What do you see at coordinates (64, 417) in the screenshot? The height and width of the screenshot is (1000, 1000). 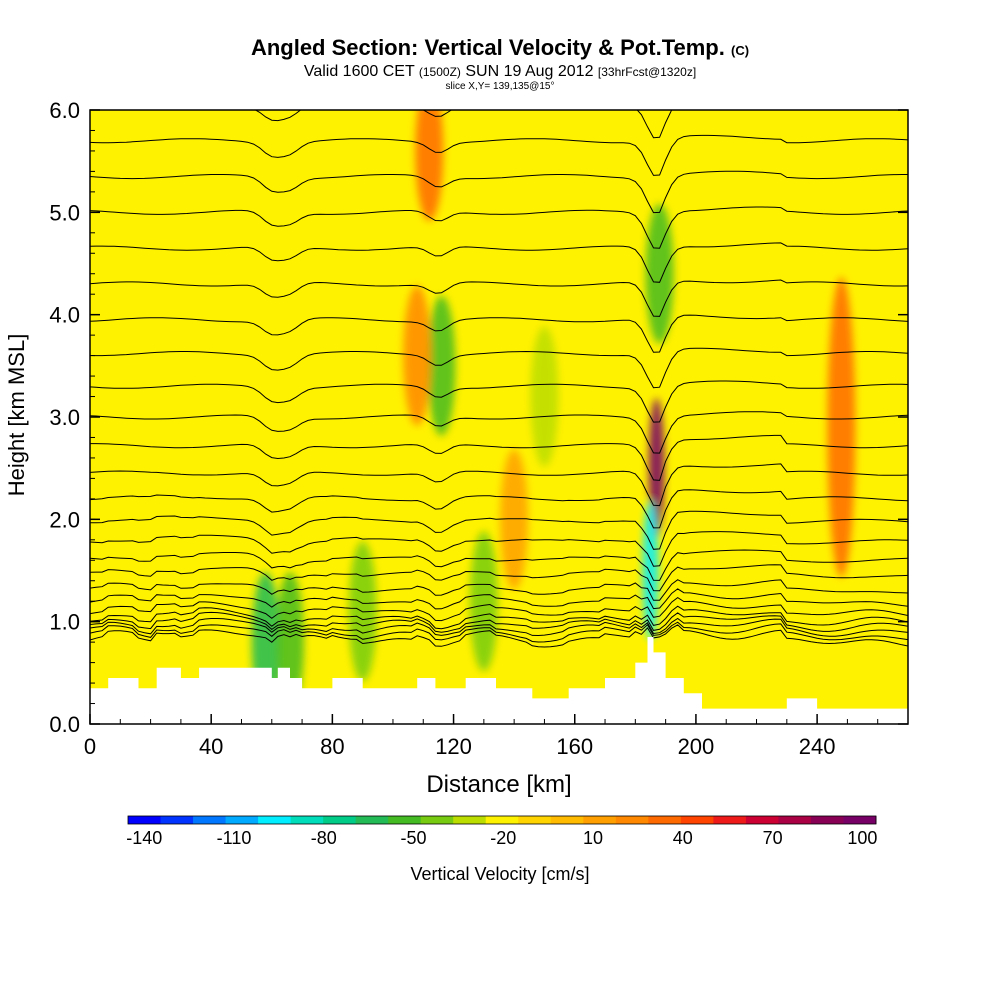 I see `y-tick-label: 3.0` at bounding box center [64, 417].